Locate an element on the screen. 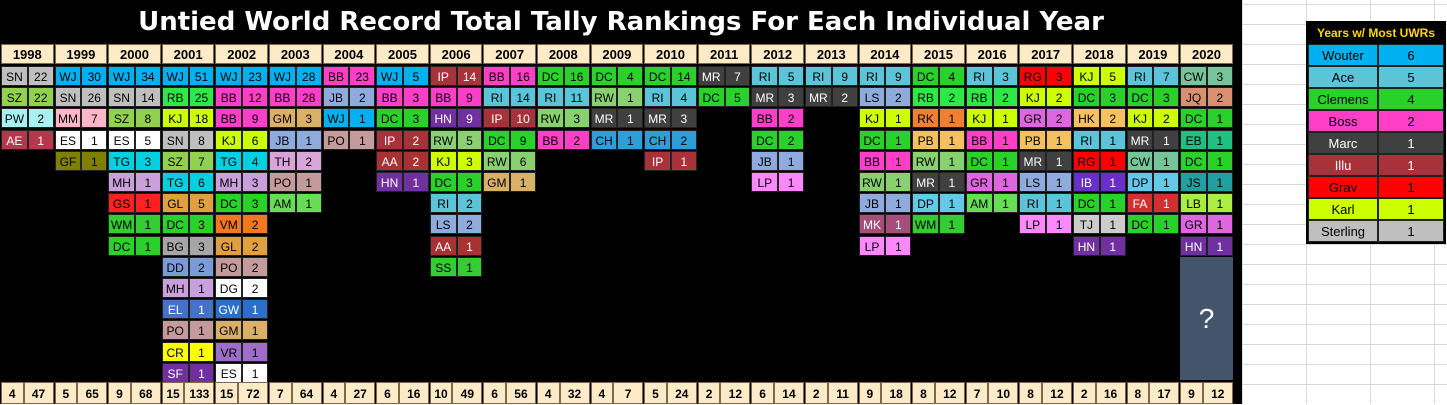 The image size is (1447, 405). player-abbr-cell: KJ is located at coordinates (1140, 118).